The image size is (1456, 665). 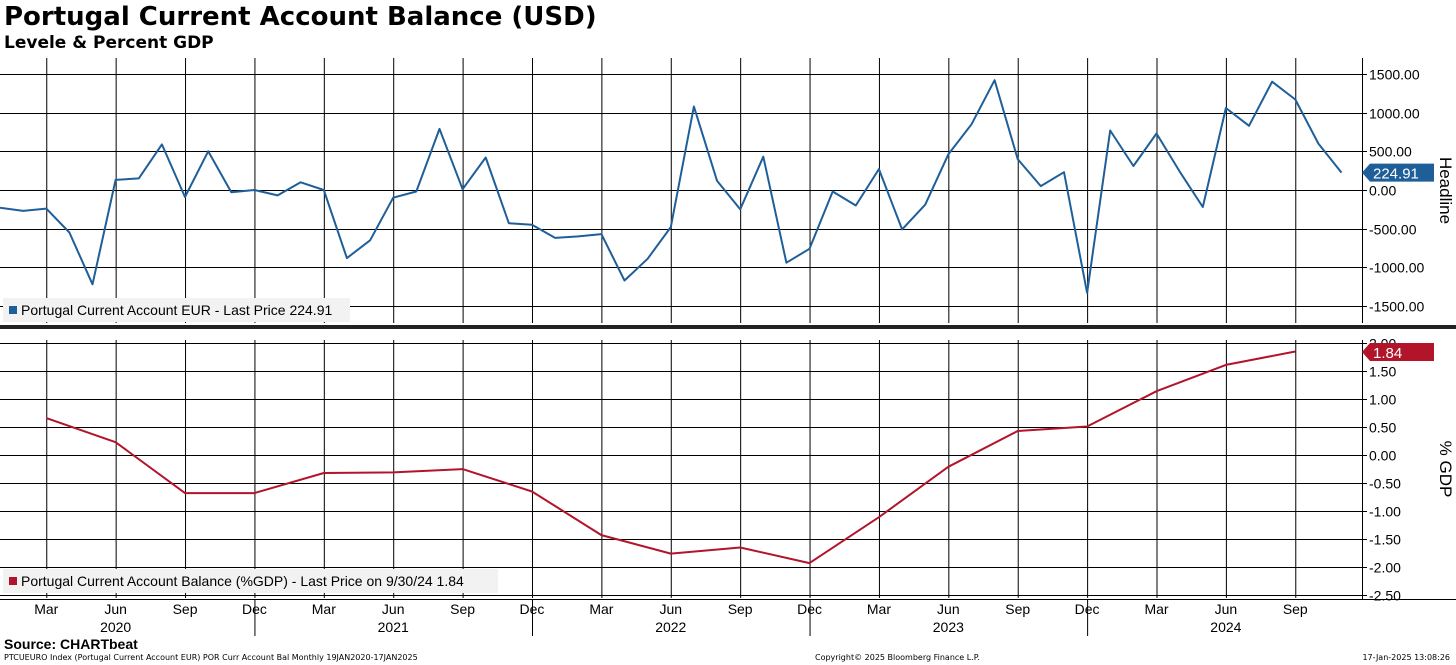 I want to click on x-year-label: 2024, so click(x=1225, y=627).